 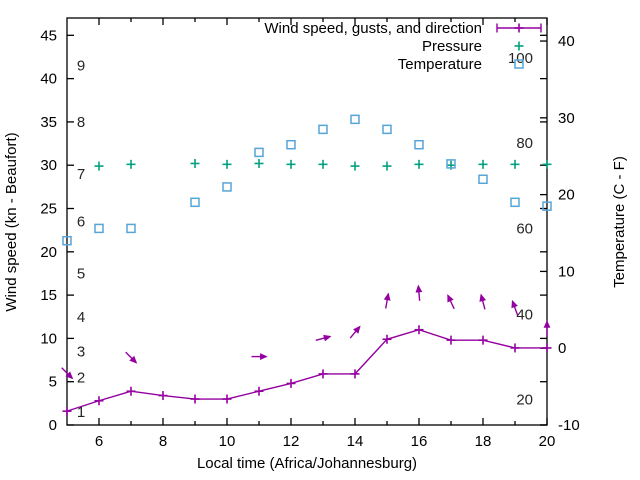 What do you see at coordinates (566, 41) in the screenshot?
I see `y2-tick-label: 40` at bounding box center [566, 41].